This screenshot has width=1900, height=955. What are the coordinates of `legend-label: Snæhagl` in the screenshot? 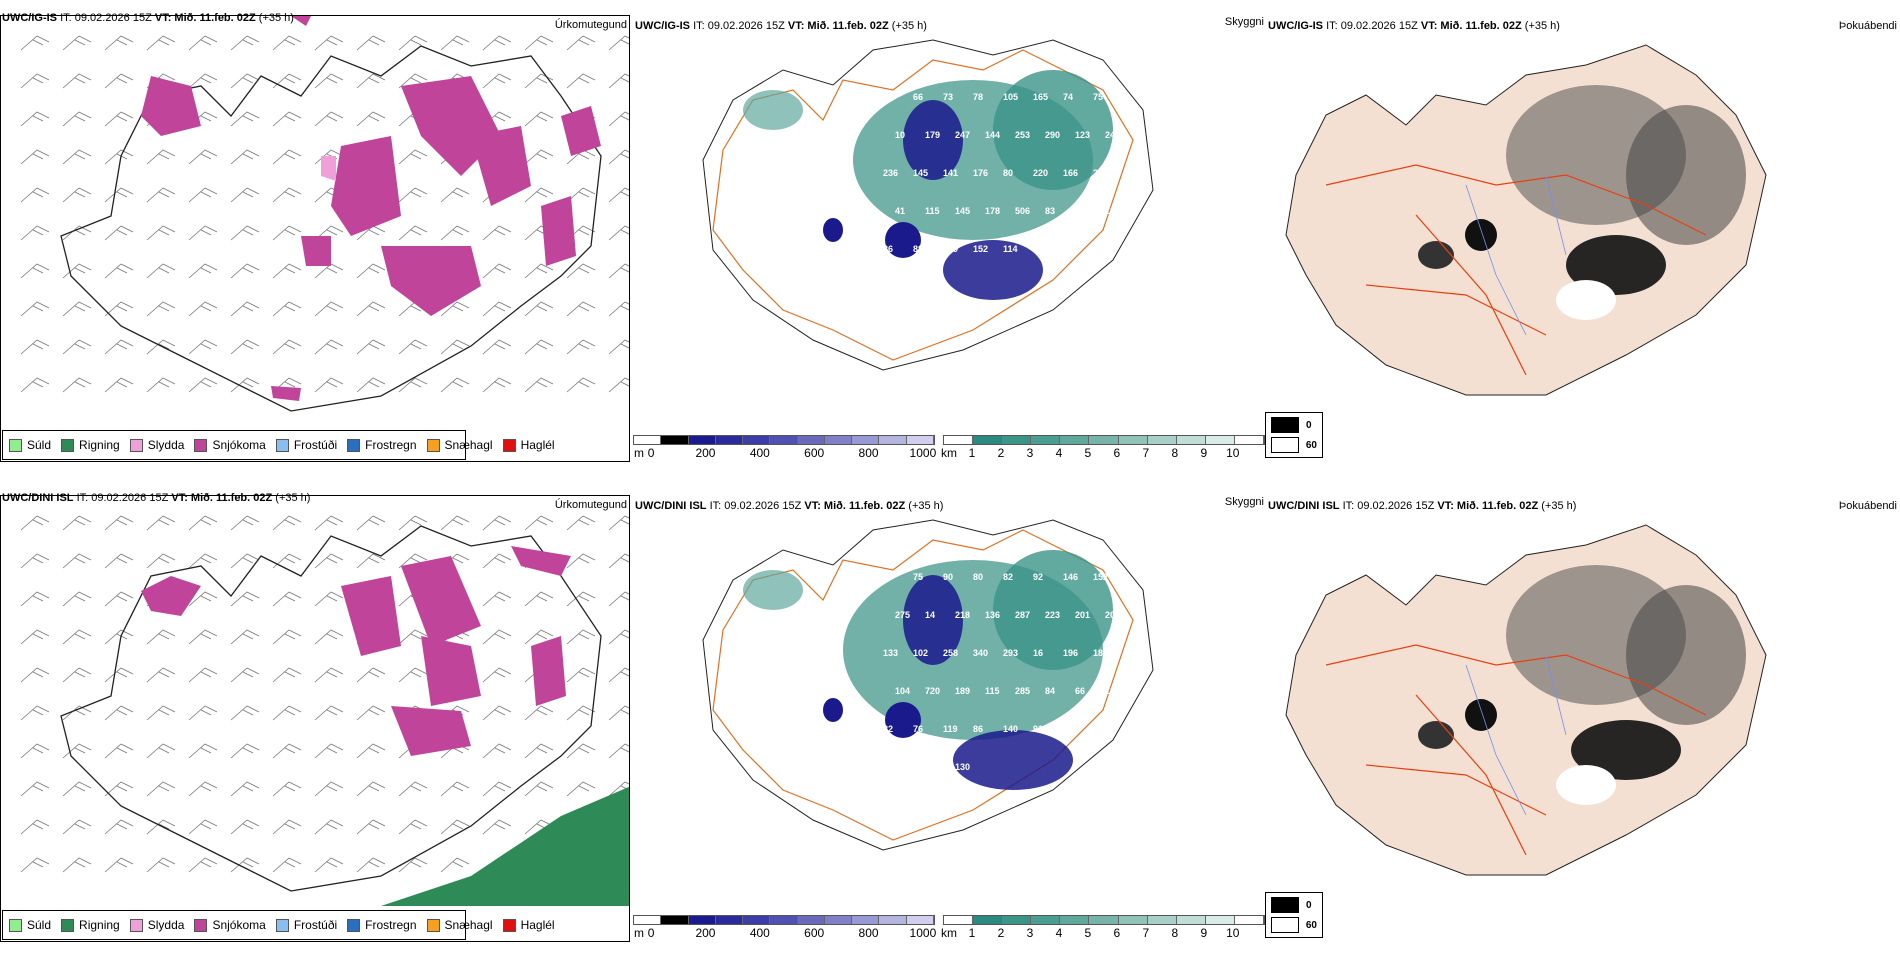 It's located at (468, 445).